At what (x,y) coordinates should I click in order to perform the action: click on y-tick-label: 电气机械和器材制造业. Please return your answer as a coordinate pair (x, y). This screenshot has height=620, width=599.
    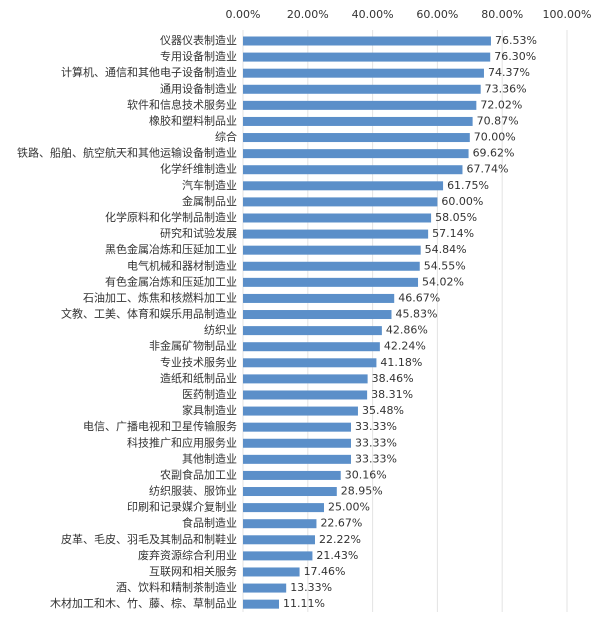
    Looking at the image, I should click on (182, 265).